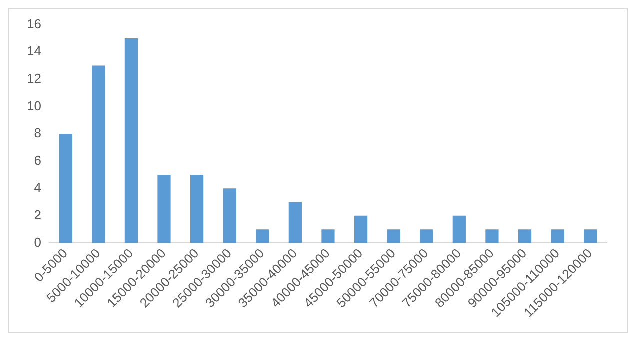  Describe the element at coordinates (38, 215) in the screenshot. I see `y-tick-label: 2` at that location.